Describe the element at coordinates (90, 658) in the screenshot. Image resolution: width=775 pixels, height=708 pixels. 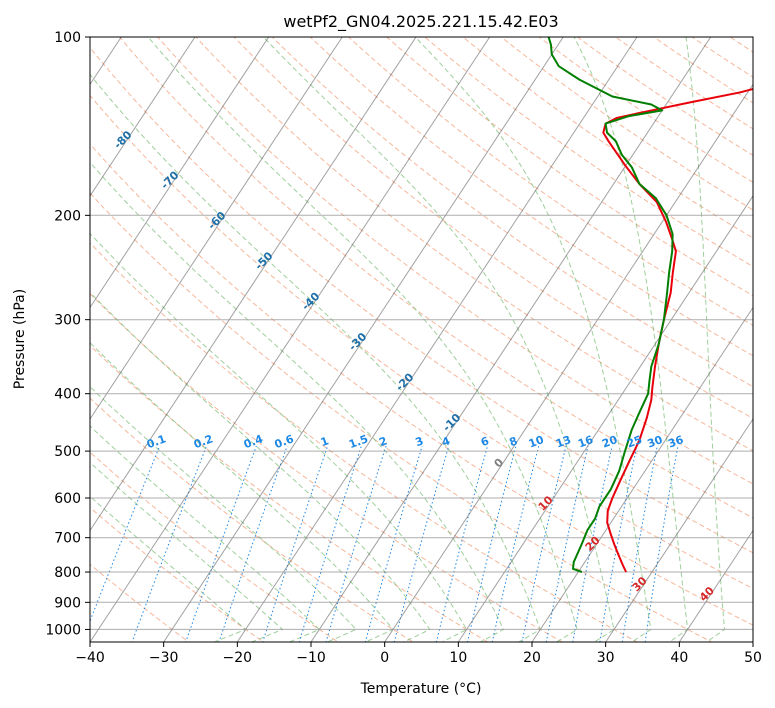
I see `x-tick-label: −40` at that location.